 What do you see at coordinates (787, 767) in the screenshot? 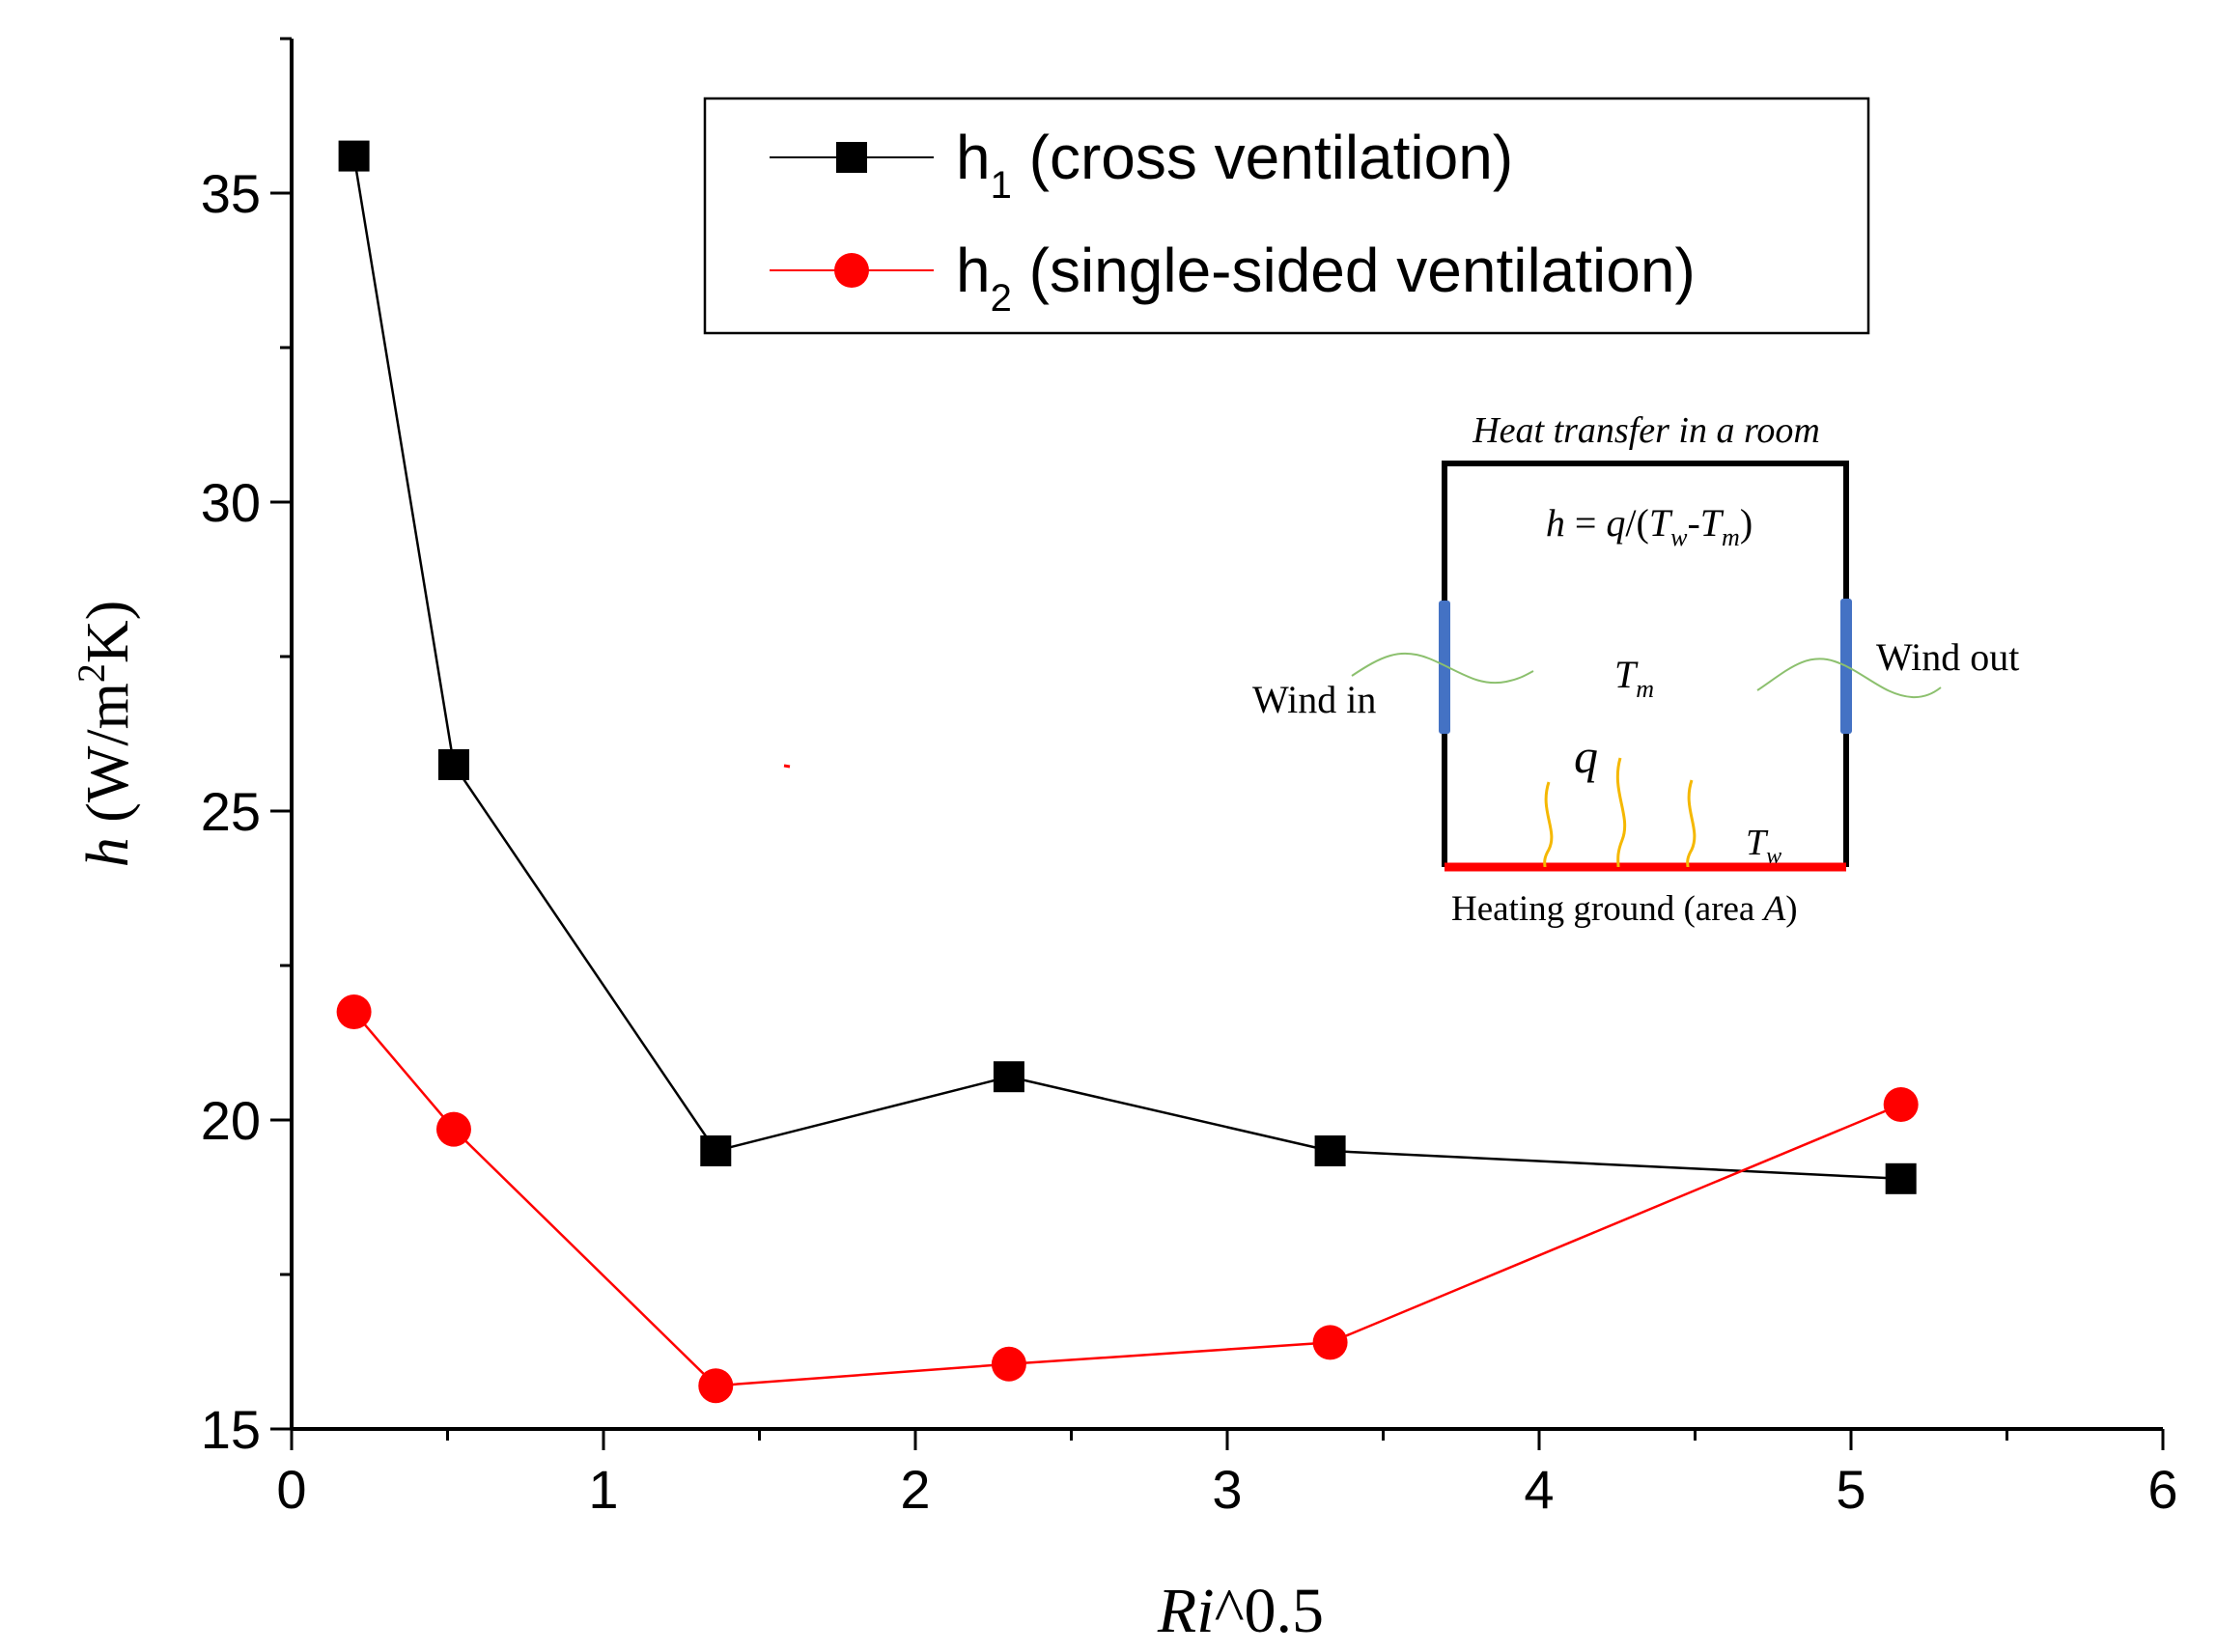
I see `stray-mark` at bounding box center [787, 767].